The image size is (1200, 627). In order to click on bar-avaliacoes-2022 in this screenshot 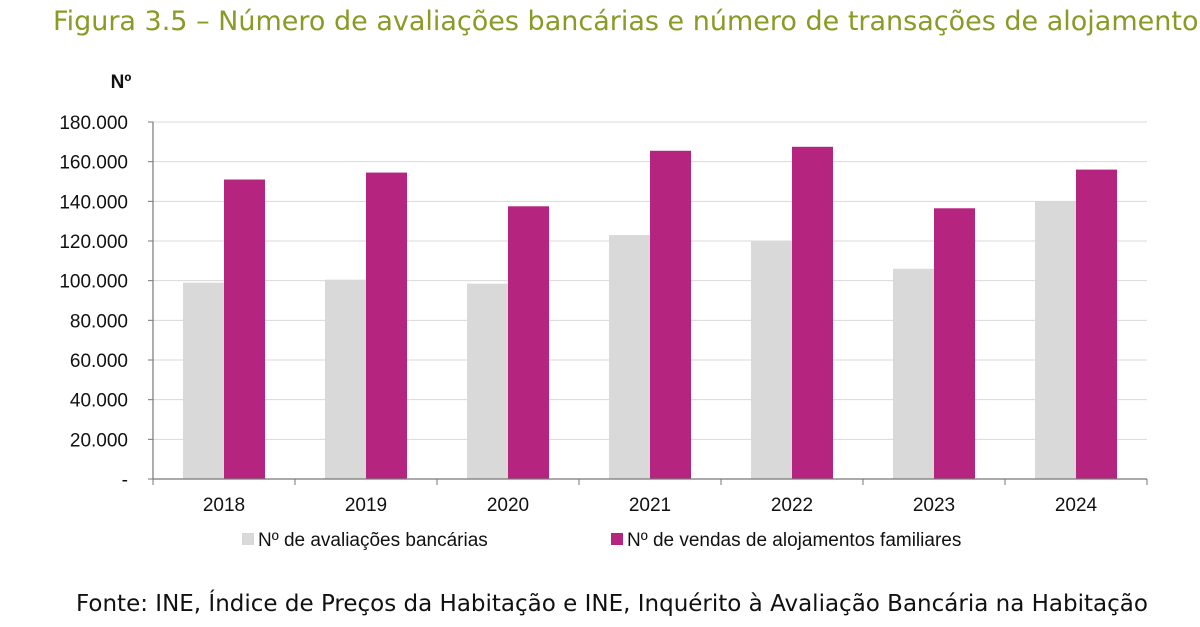, I will do `click(771, 360)`.